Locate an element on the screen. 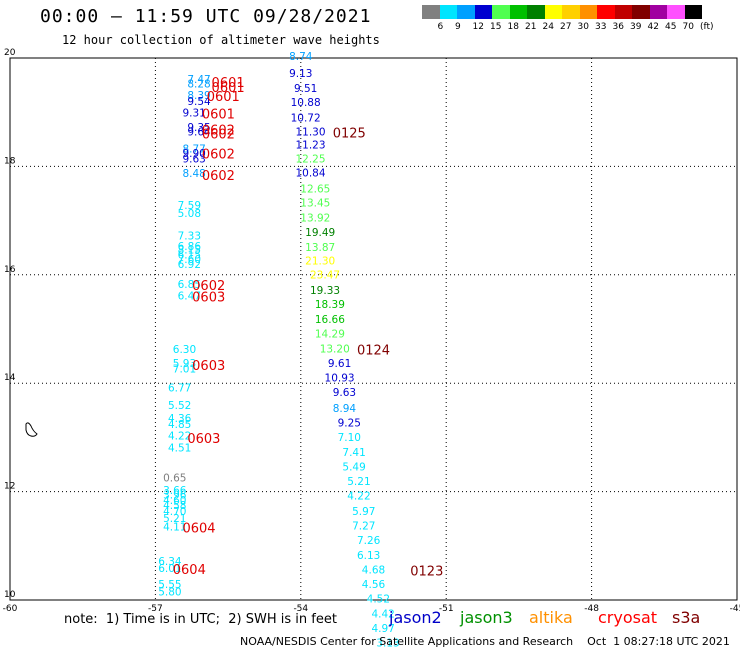  swh-label: 21.30 is located at coordinates (320, 262).